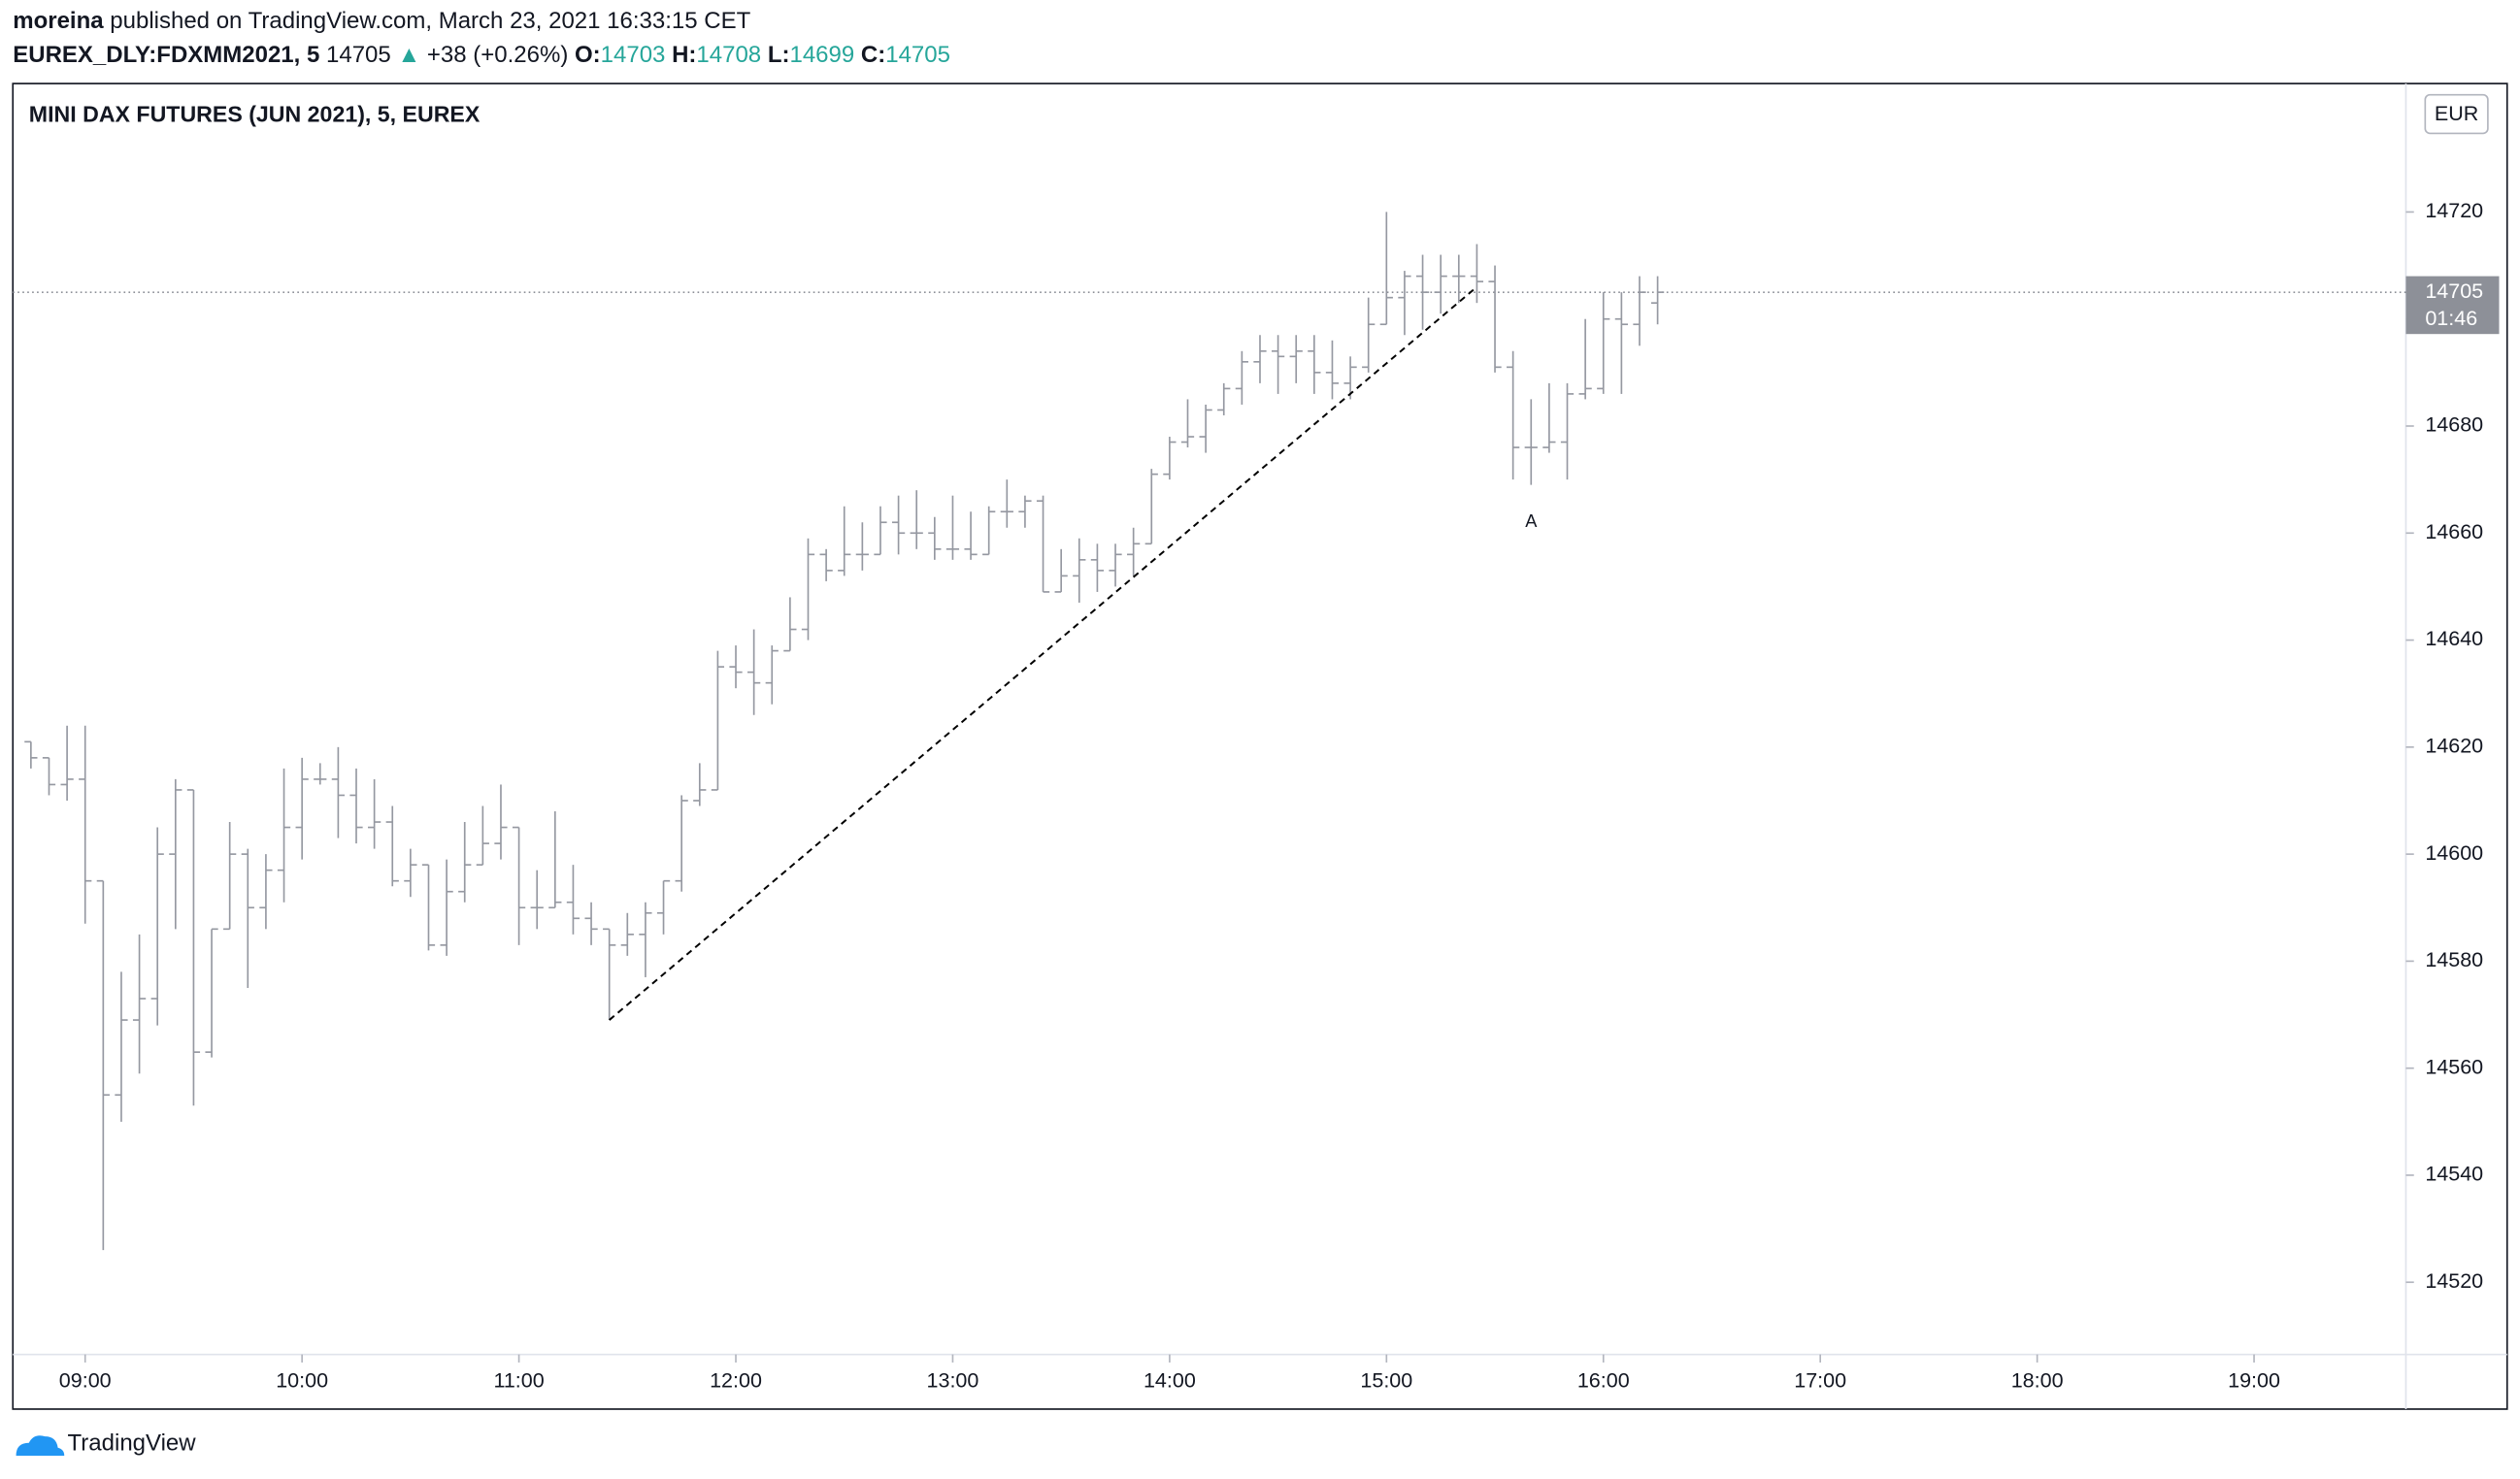  What do you see at coordinates (2454, 291) in the screenshot?
I see `last-price-label: 14705` at bounding box center [2454, 291].